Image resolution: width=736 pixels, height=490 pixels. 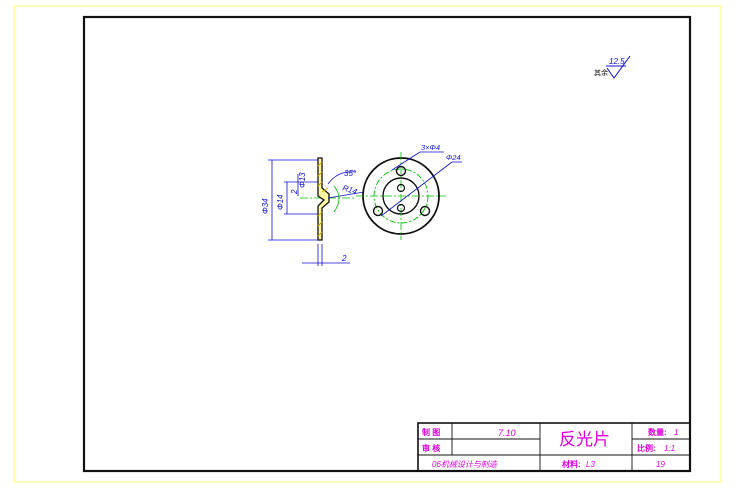 What do you see at coordinates (590, 464) in the screenshot?
I see `material-value: L3` at bounding box center [590, 464].